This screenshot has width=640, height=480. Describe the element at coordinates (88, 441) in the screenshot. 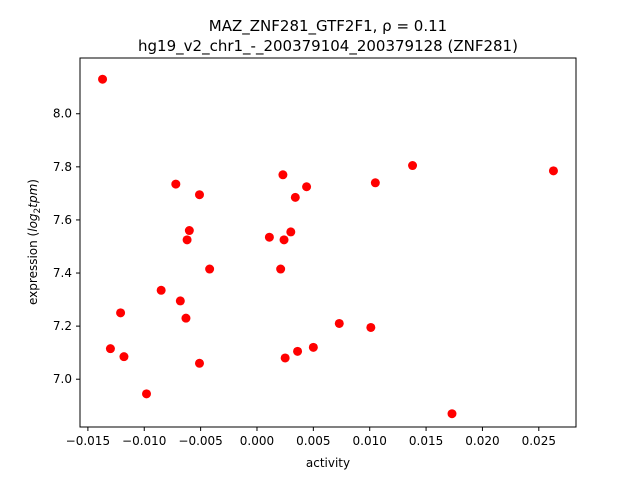

I see `x-tick-label: −0.015` at that location.